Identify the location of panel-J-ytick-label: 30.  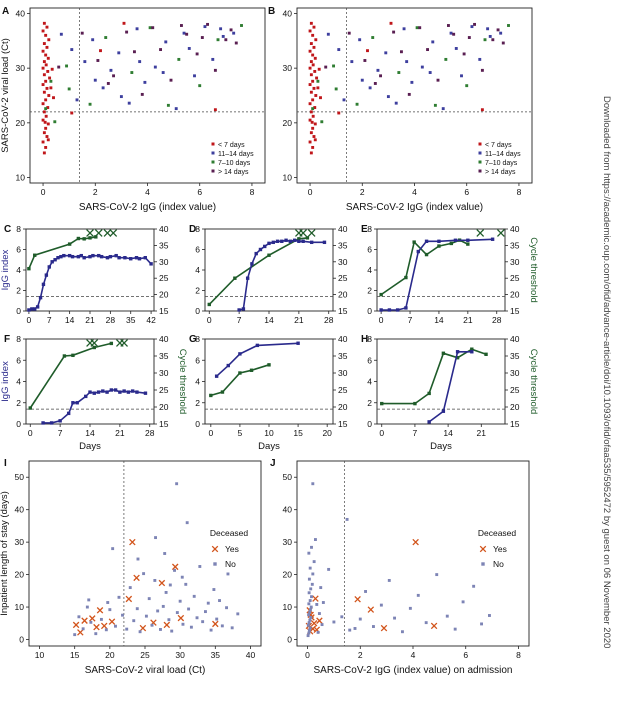
(288, 542).